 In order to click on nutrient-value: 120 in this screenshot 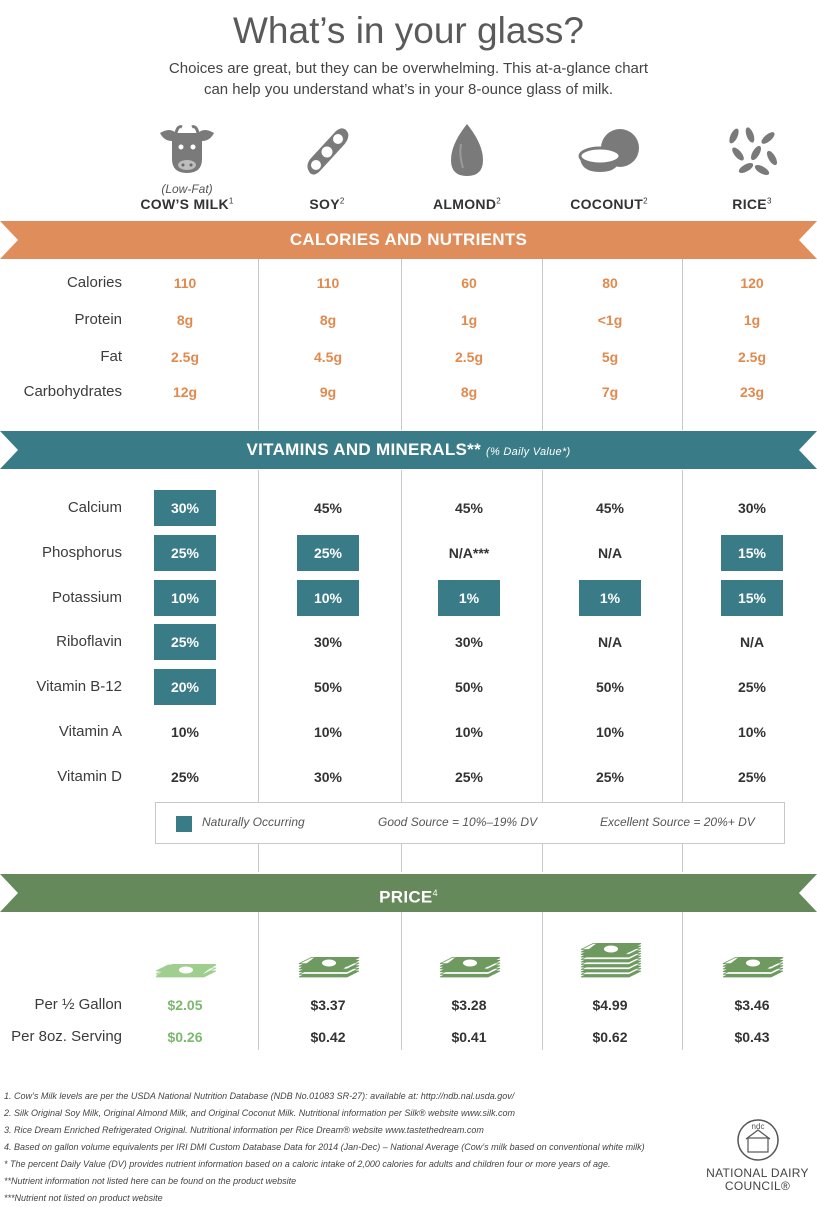, I will do `click(752, 283)`.